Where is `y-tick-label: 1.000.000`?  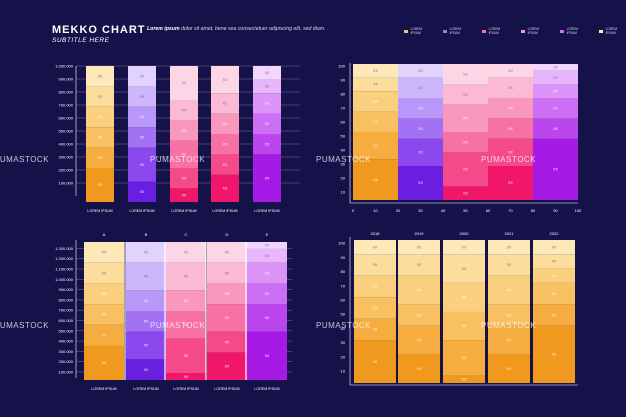 y-tick-label: 1.000.000 is located at coordinates (64, 279).